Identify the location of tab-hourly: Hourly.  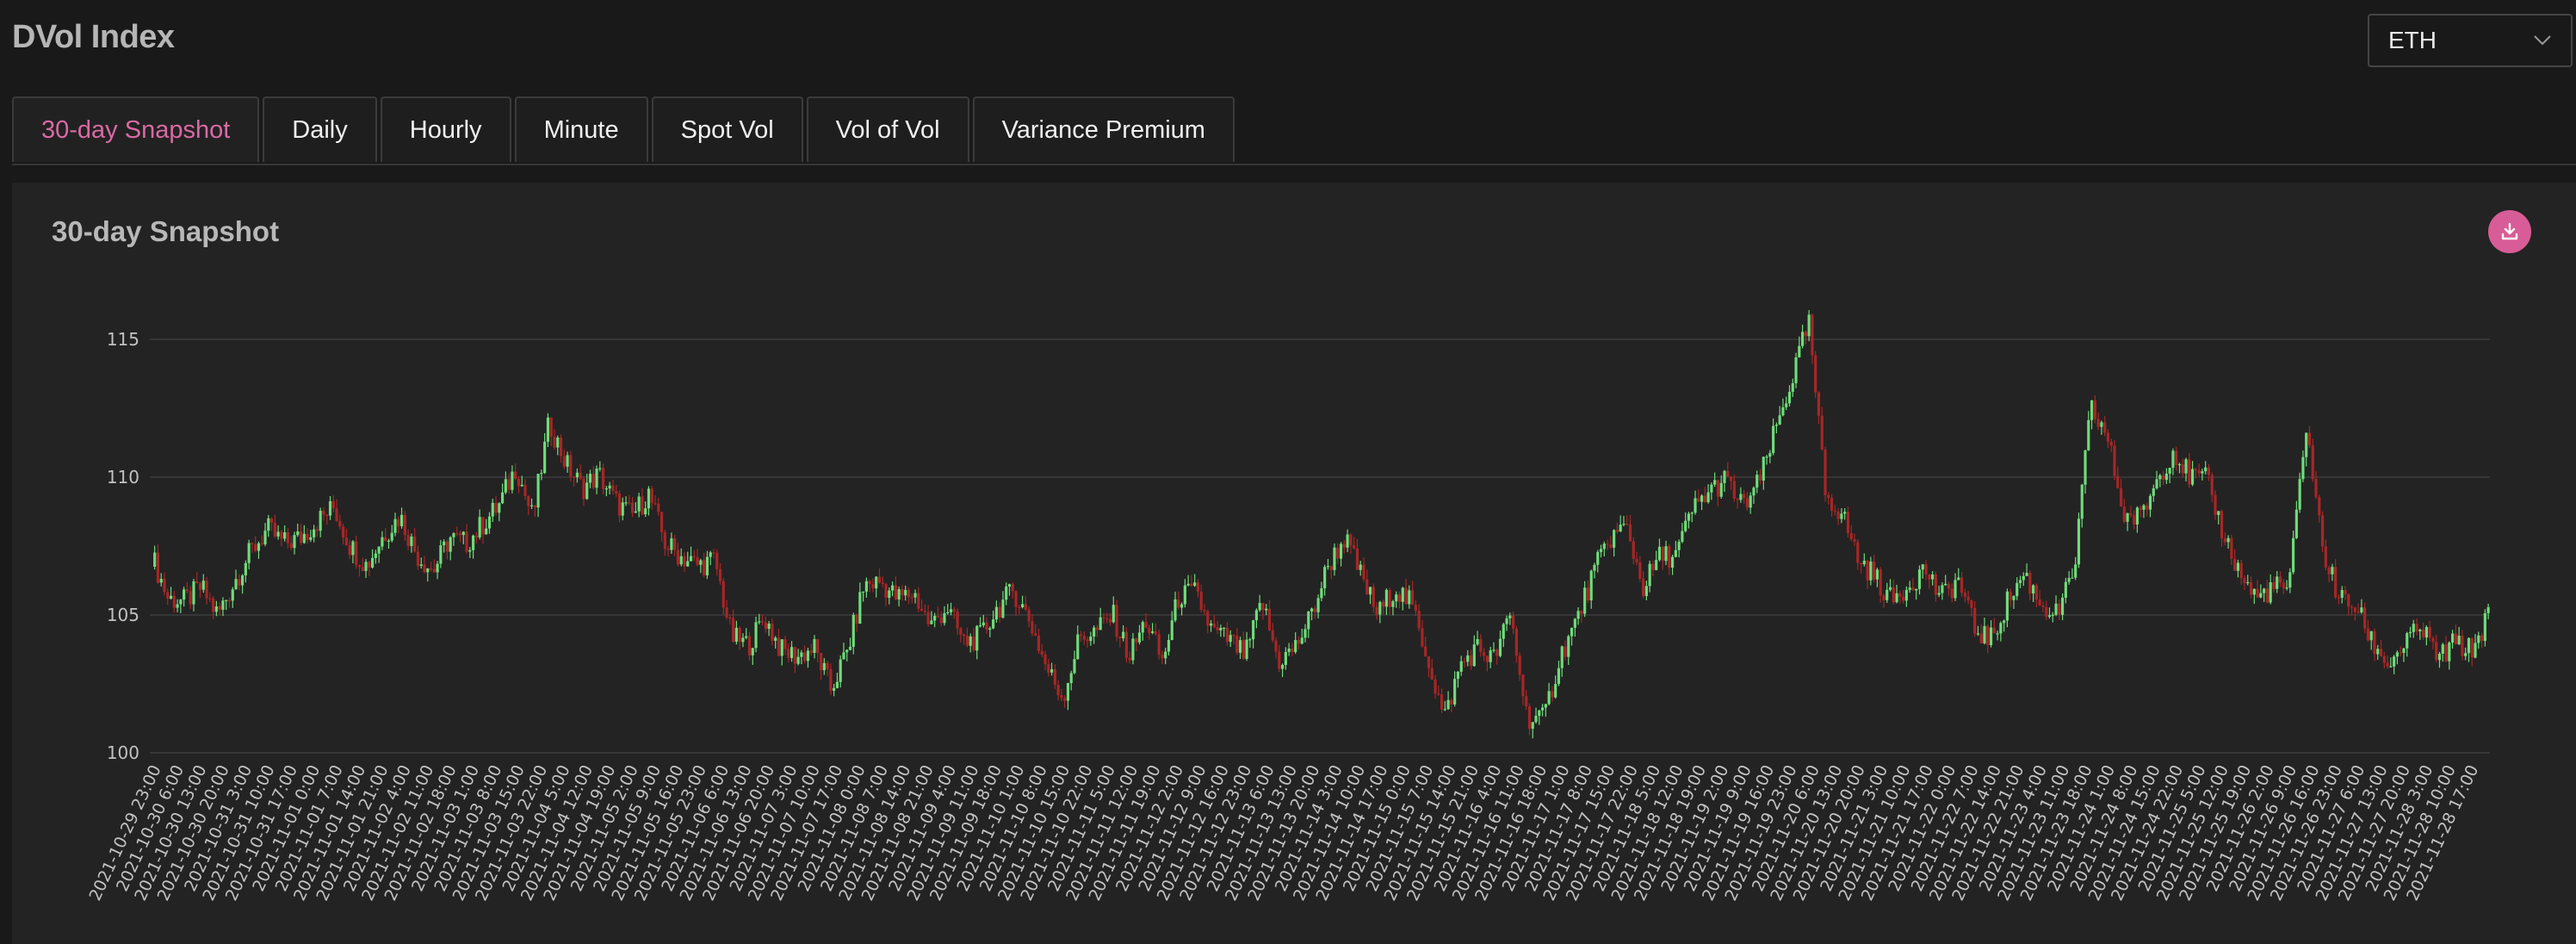
(445, 129).